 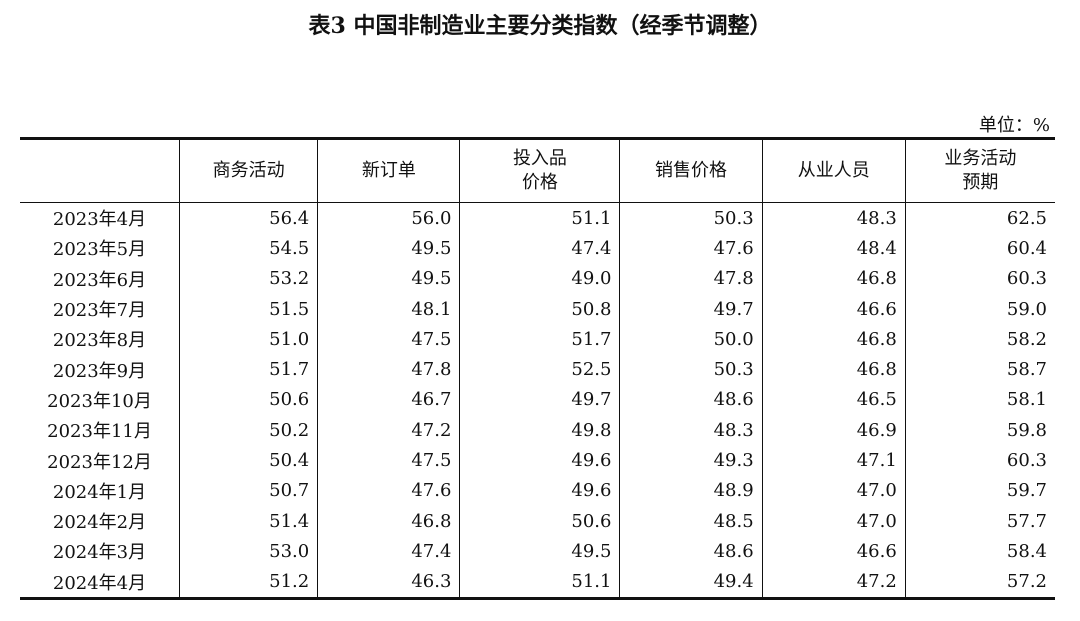 What do you see at coordinates (980, 158) in the screenshot?
I see `header-line: 业务活动` at bounding box center [980, 158].